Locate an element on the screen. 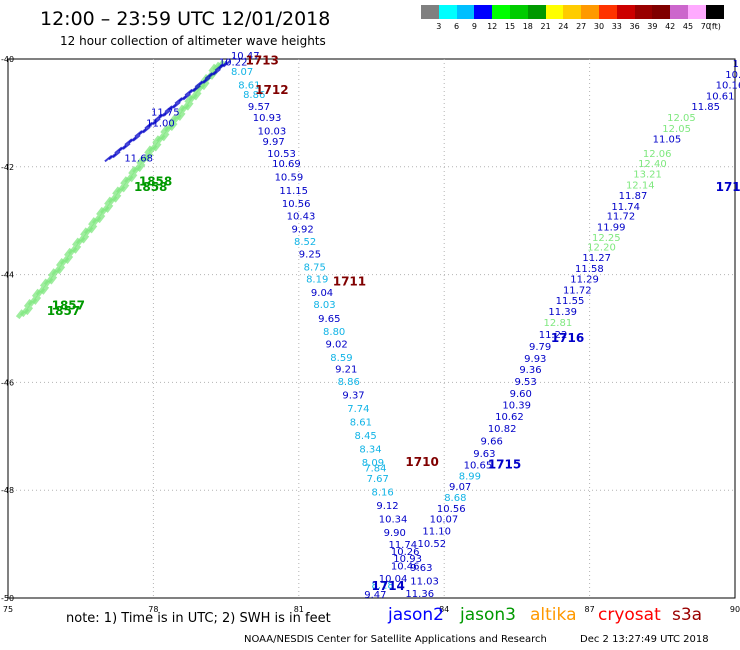 The height and width of the screenshot is (650, 740). wave-height-label: 8.34 is located at coordinates (370, 449).